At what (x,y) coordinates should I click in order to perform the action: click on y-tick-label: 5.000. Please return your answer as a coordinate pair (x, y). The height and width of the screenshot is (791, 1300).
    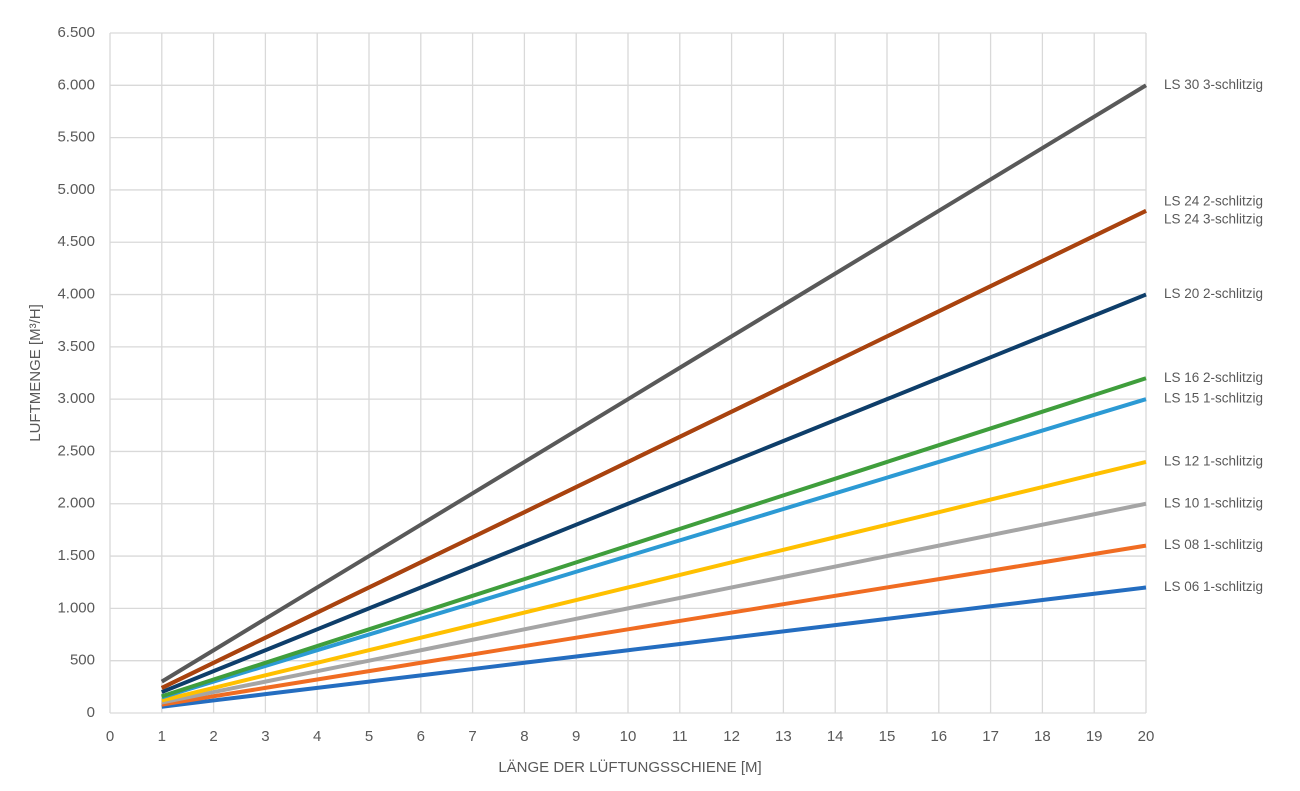
    Looking at the image, I should click on (76, 189).